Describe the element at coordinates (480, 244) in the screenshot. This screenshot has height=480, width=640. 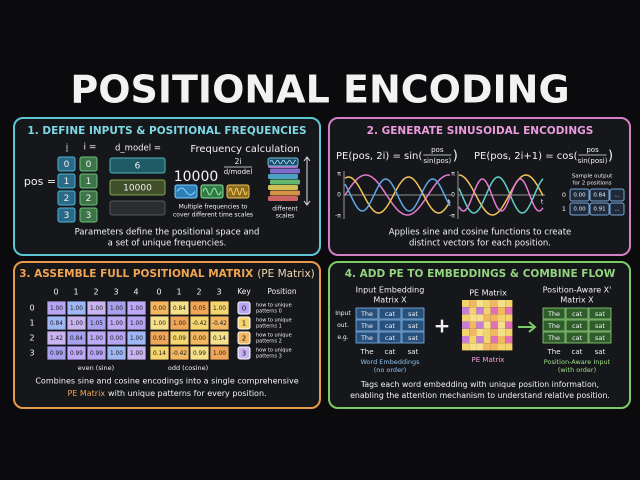
I see `caption: distinct vectors for each position.` at that location.